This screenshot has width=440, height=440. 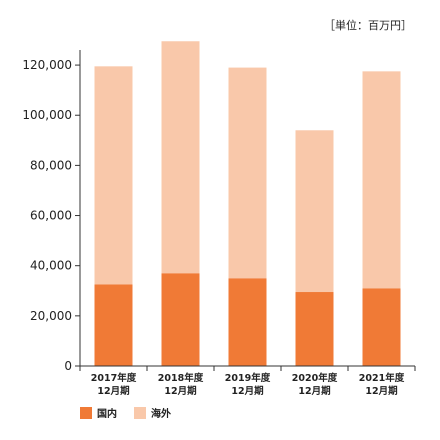 I want to click on unit-label: ［単位：百万円］, so click(x=368, y=25).